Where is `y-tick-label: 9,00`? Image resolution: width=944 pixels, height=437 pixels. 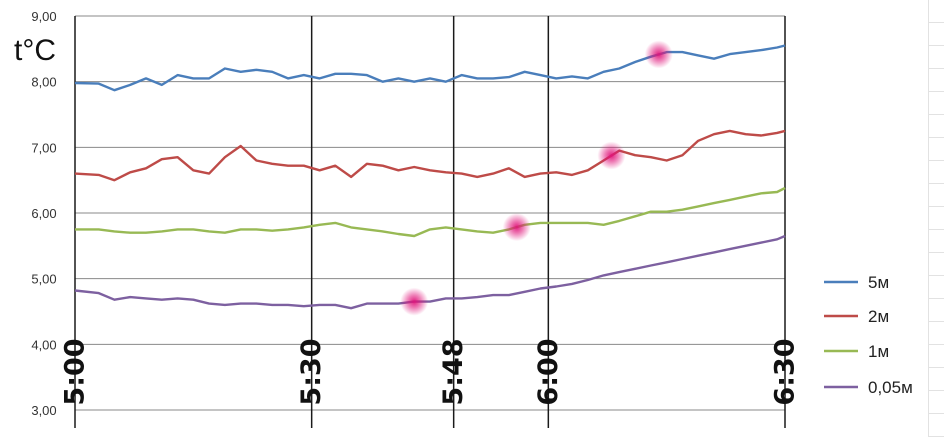
y-tick-label: 9,00 is located at coordinates (43, 16).